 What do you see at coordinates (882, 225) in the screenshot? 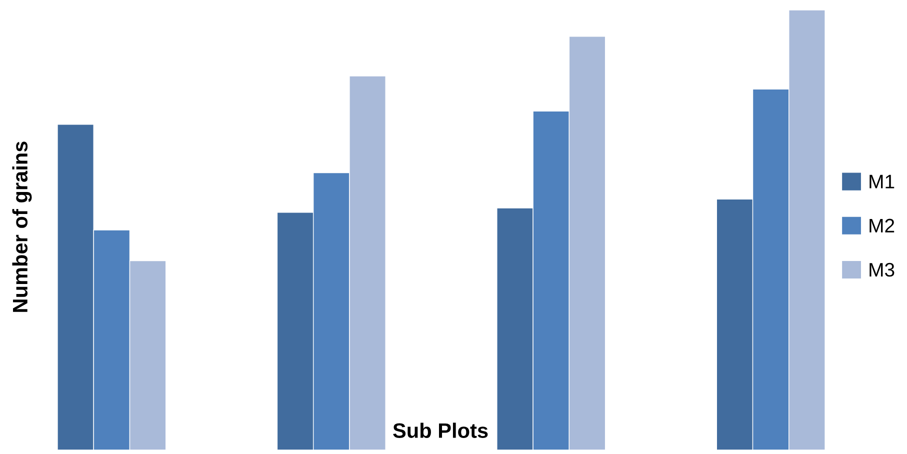
I see `legend-label: M2` at bounding box center [882, 225].